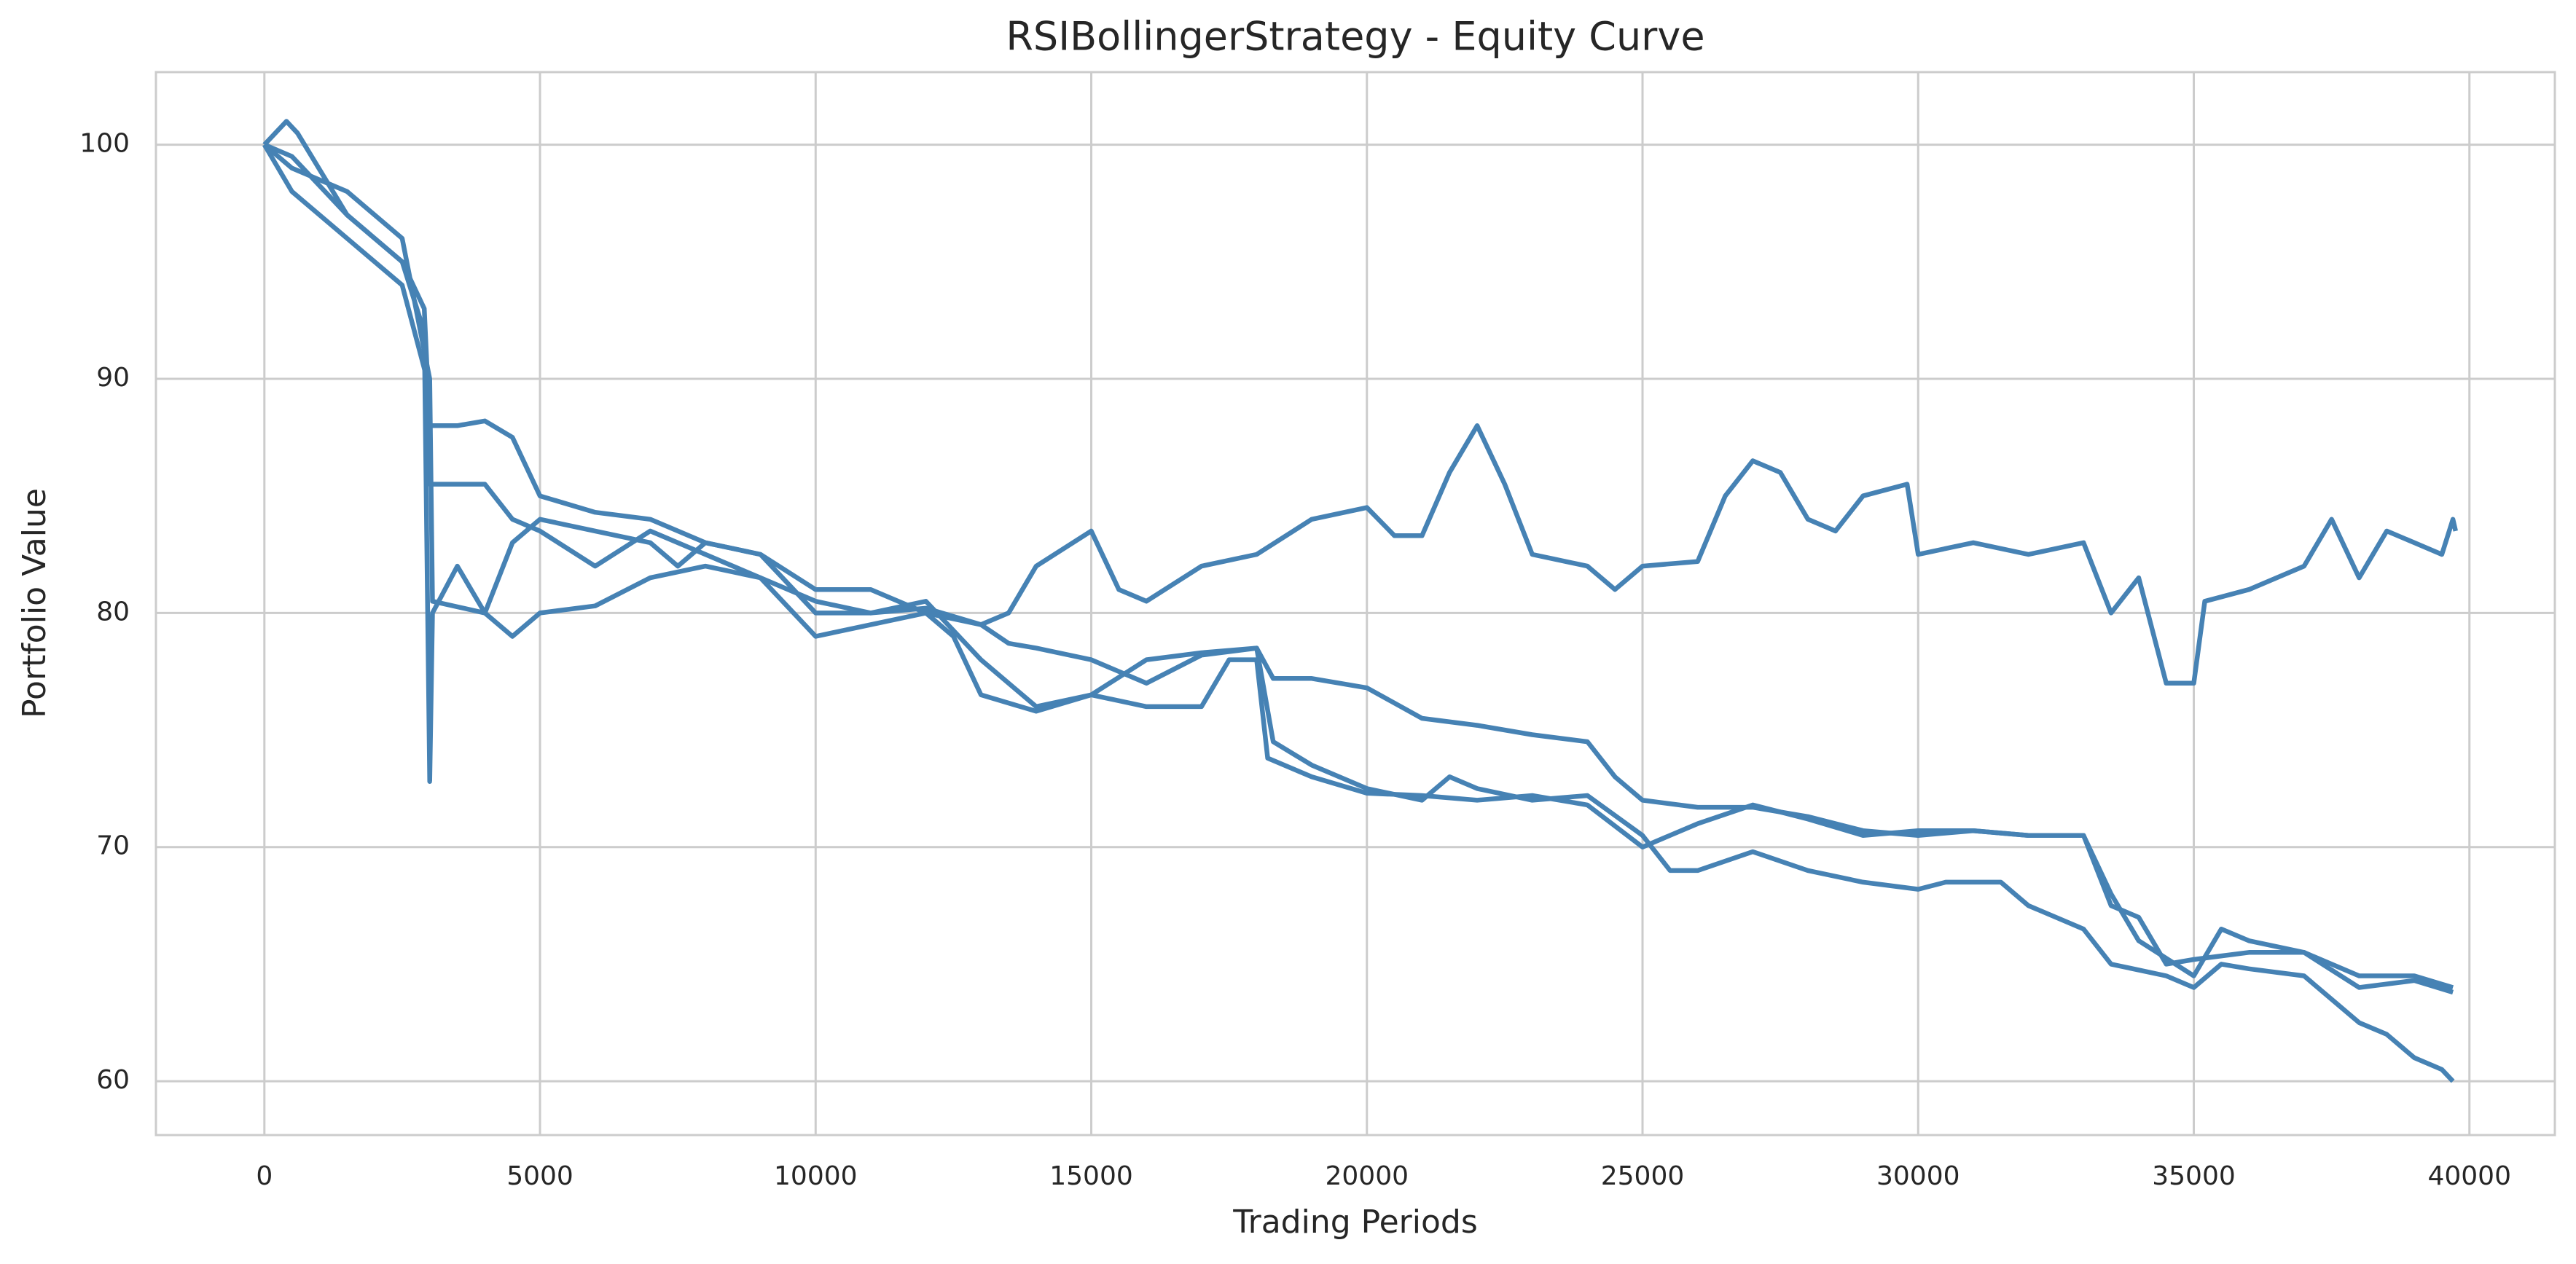 The width and height of the screenshot is (2576, 1264). What do you see at coordinates (1367, 1176) in the screenshot?
I see `x-tick-label: 20000` at bounding box center [1367, 1176].